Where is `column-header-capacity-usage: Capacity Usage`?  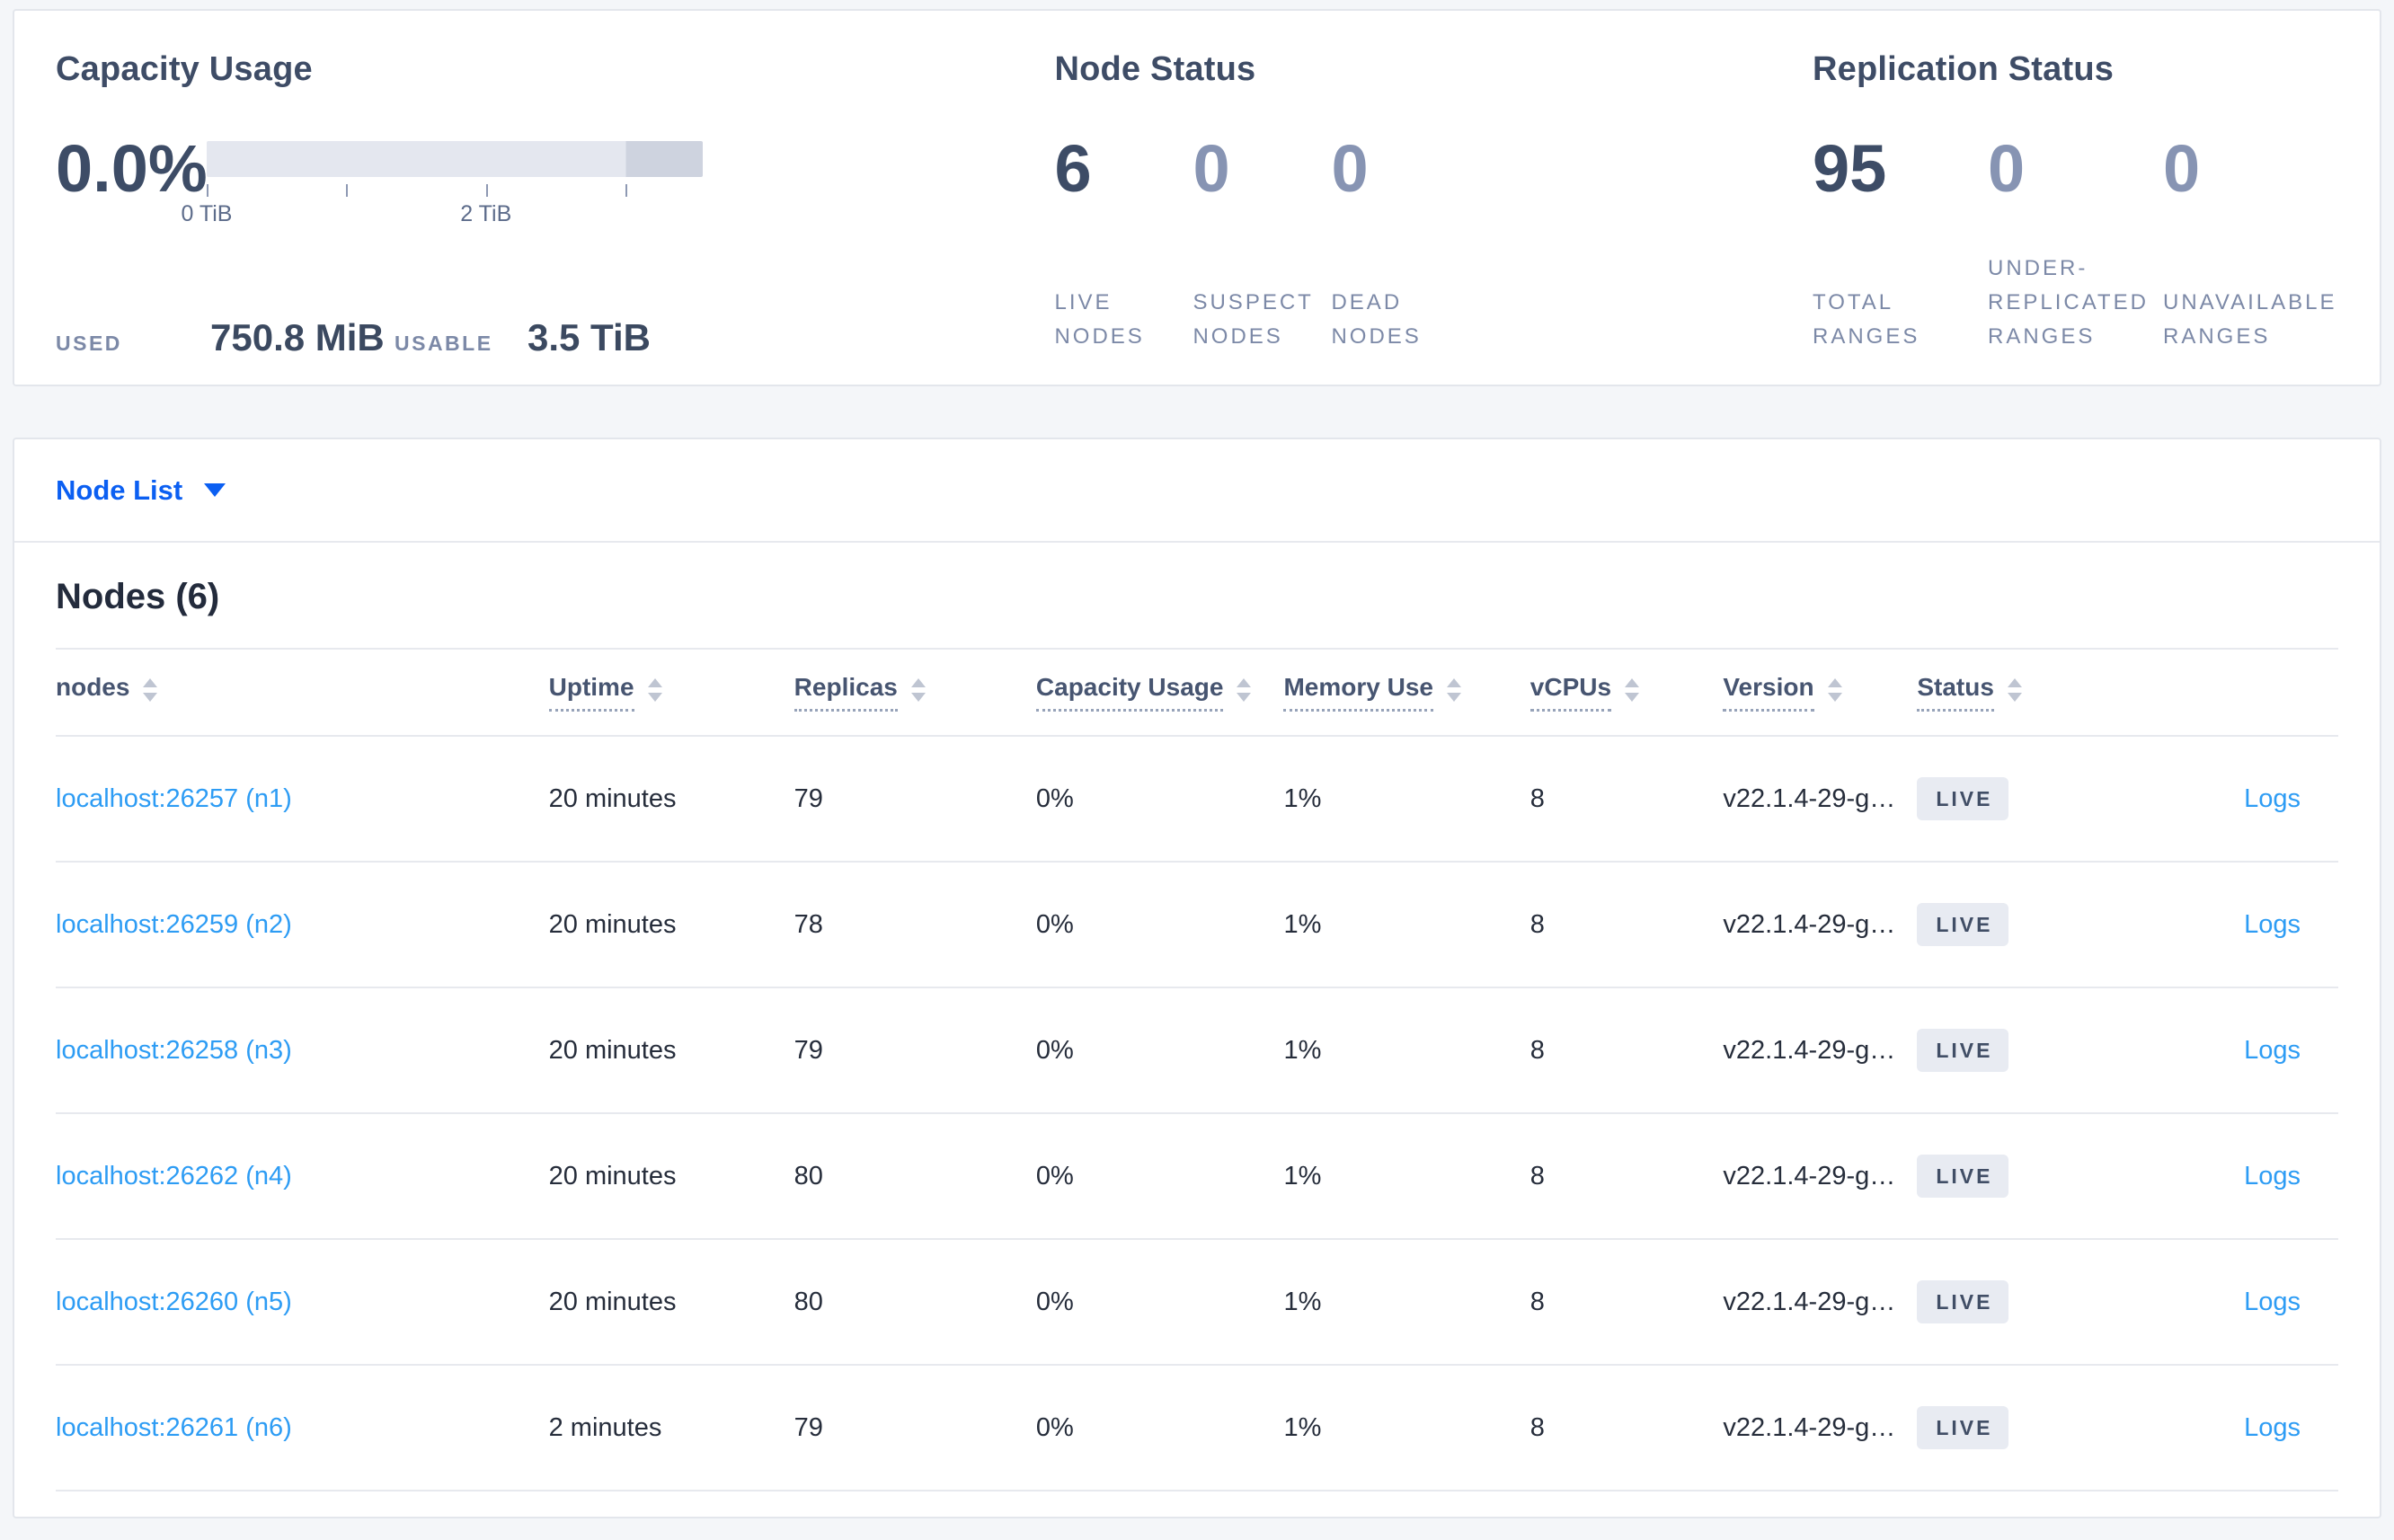
column-header-capacity-usage: Capacity Usage is located at coordinates (1159, 692).